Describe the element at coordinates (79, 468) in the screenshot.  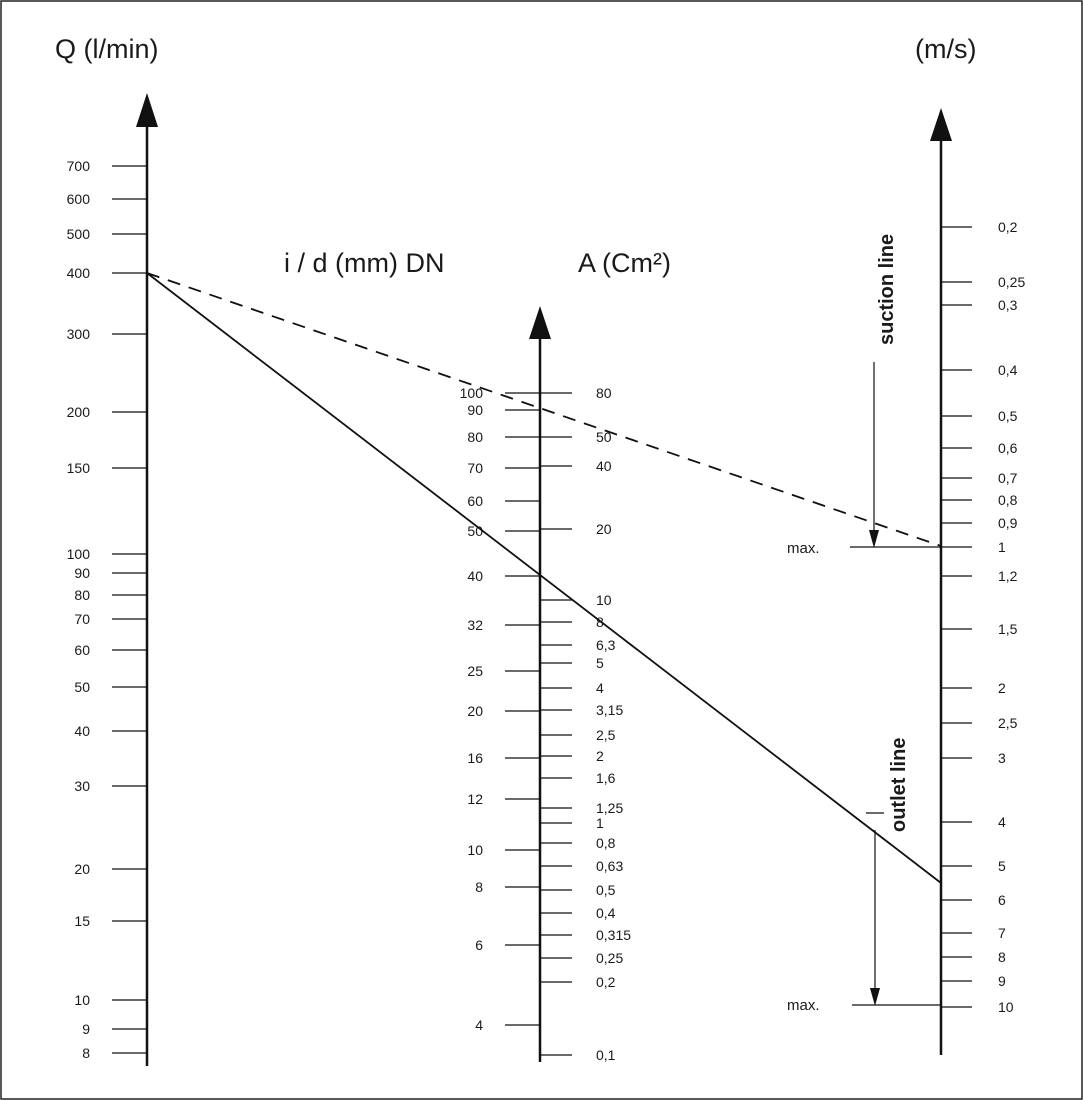
I see `q-tick-label: 150` at that location.